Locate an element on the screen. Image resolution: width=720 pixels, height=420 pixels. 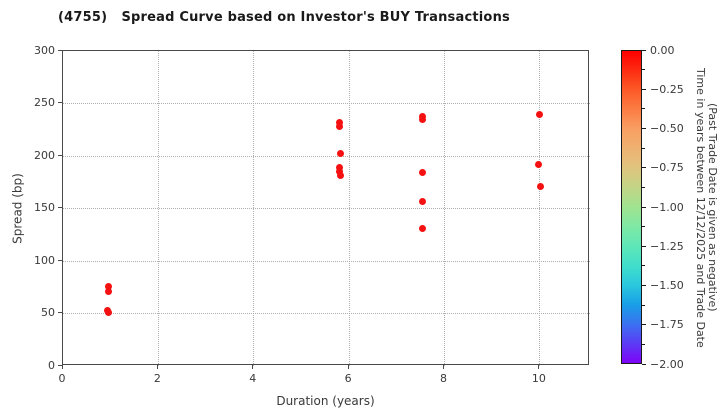
x-tick-label: 10 is located at coordinates (538, 378).